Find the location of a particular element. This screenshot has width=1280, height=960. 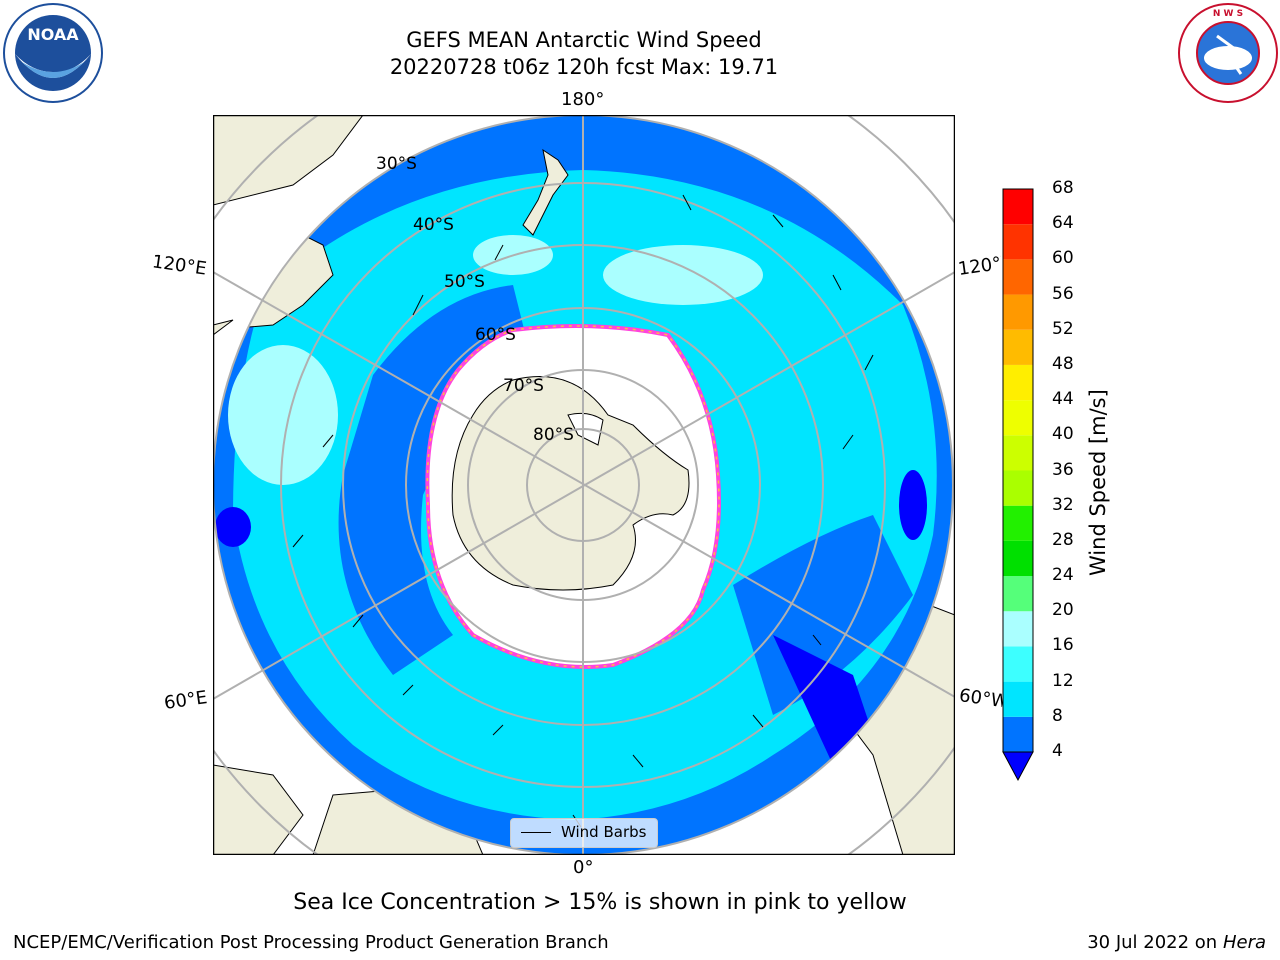

colorbar-title: Wind Speed [m/s] is located at coordinates (1098, 482).